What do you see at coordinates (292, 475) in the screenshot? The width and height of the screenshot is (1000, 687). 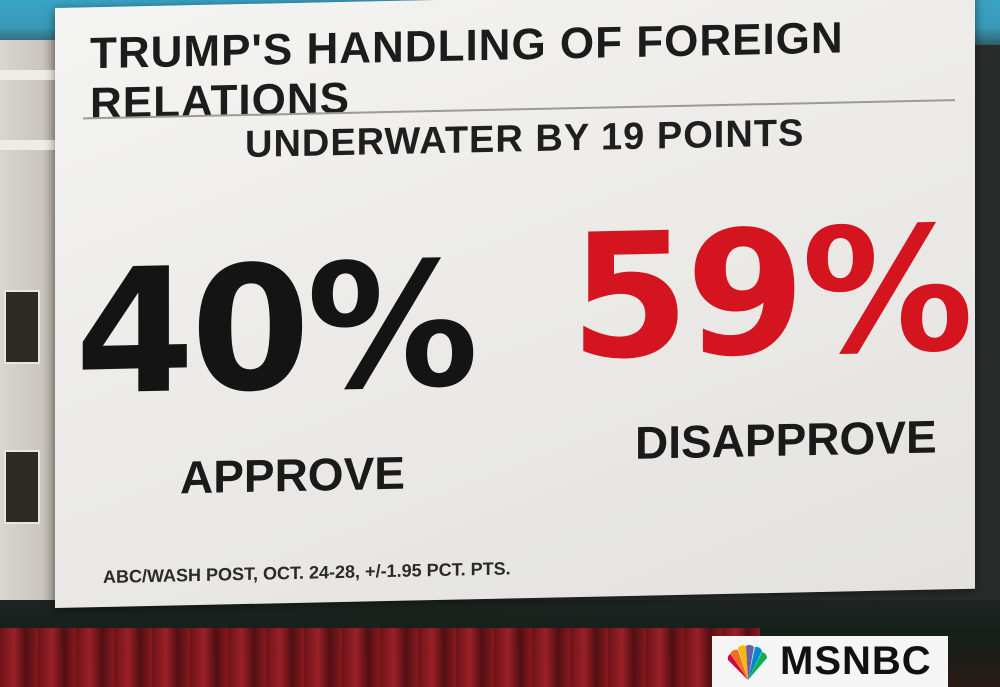 I see `approve-label: APPROVE` at bounding box center [292, 475].